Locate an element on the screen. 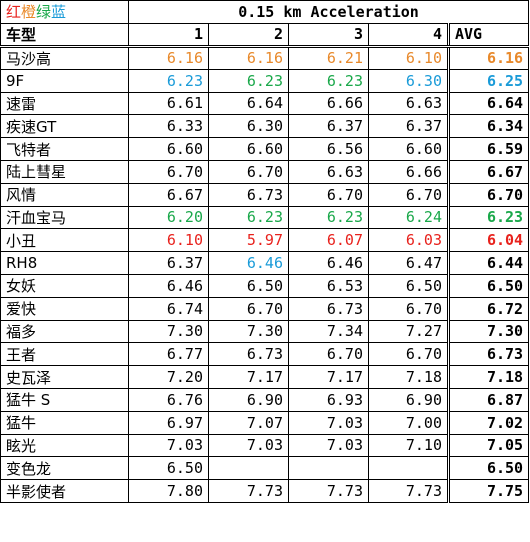 The image size is (530, 542). avg-time-cell: 6.67 is located at coordinates (488, 171).